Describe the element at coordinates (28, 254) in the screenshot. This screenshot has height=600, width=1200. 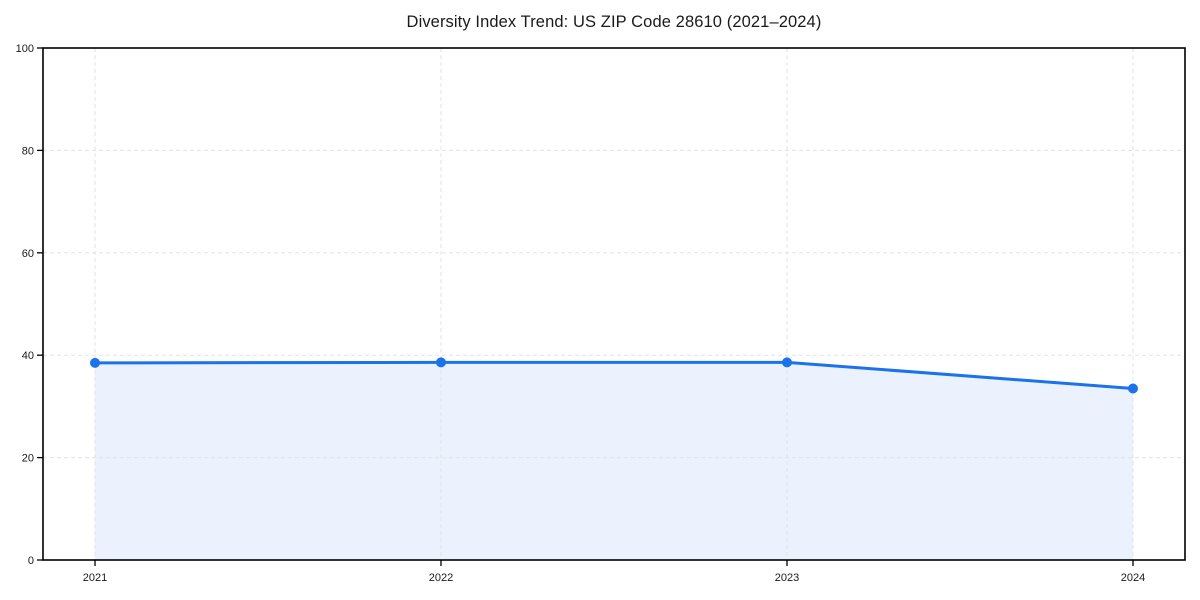
I see `y-tick-label: 60` at that location.